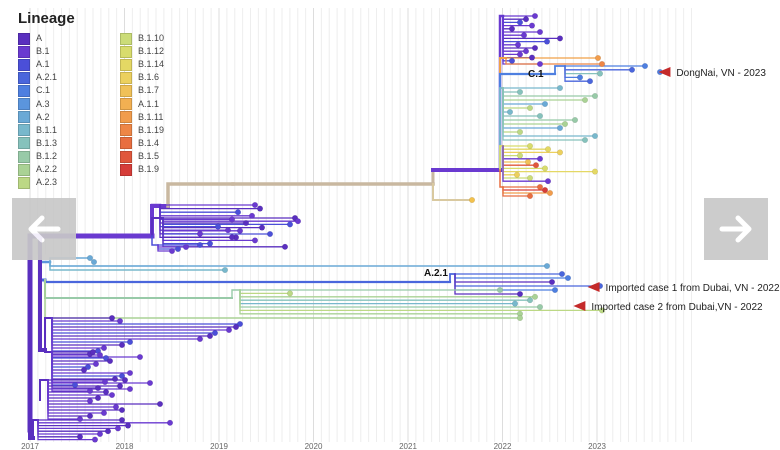  I want to click on legend-label: B.1.7, so click(149, 90).